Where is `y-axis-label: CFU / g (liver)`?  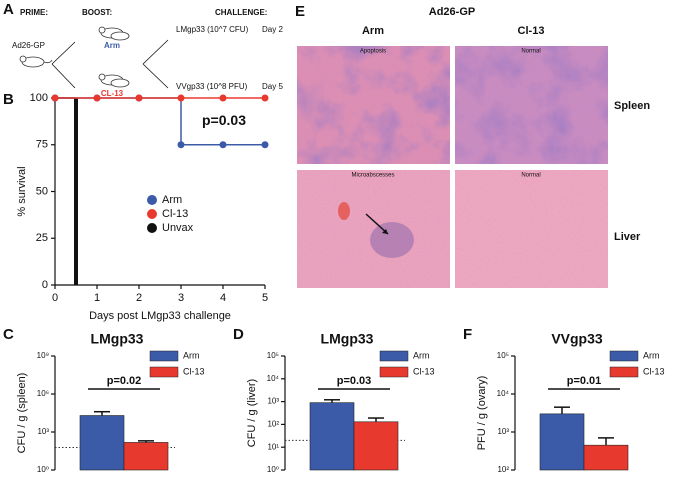 y-axis-label: CFU / g (liver) is located at coordinates (252, 413).